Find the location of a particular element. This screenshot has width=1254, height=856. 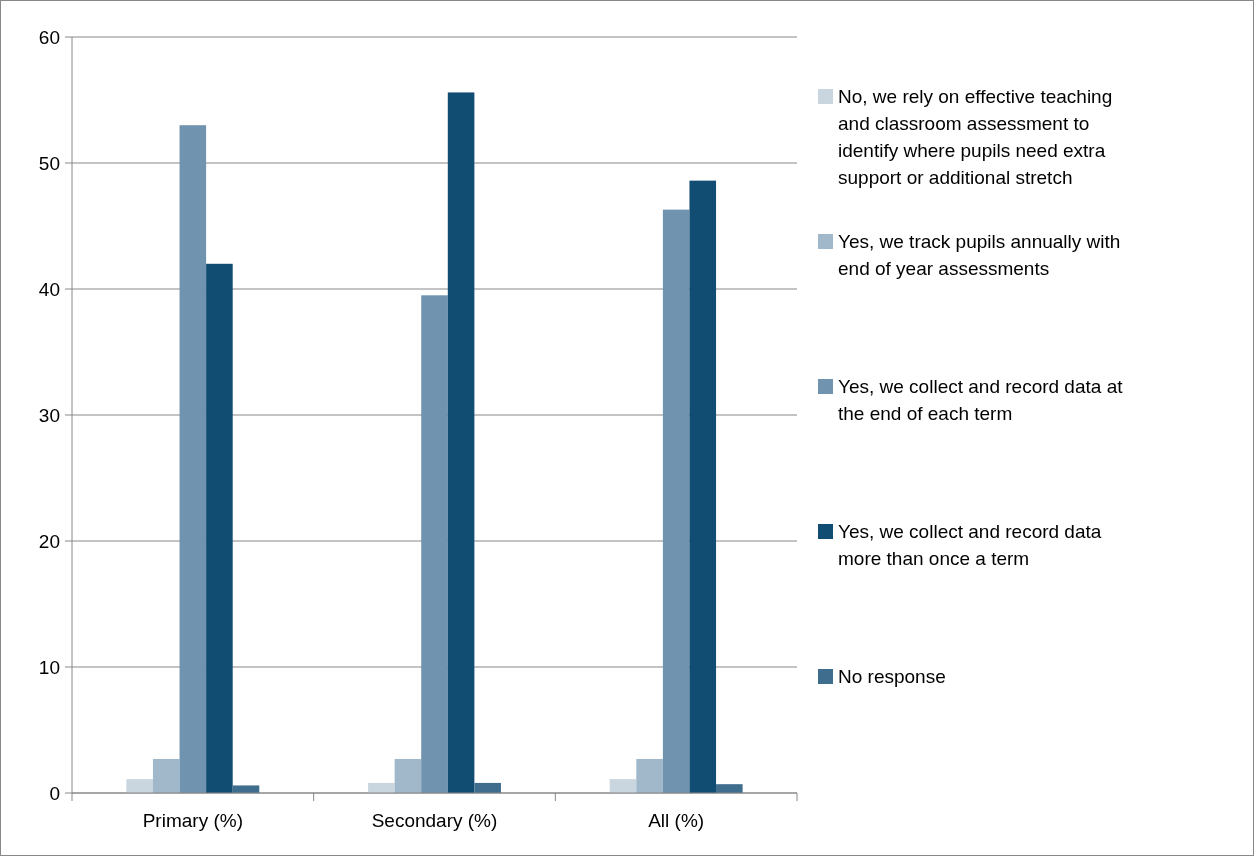

x-tick-label: Secondary (%) is located at coordinates (434, 820).